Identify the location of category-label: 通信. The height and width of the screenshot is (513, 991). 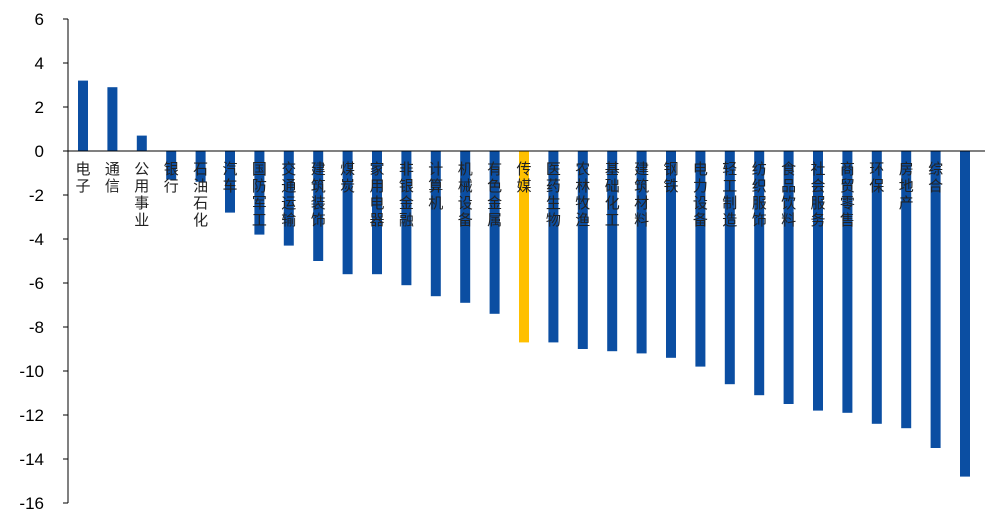
(112, 177).